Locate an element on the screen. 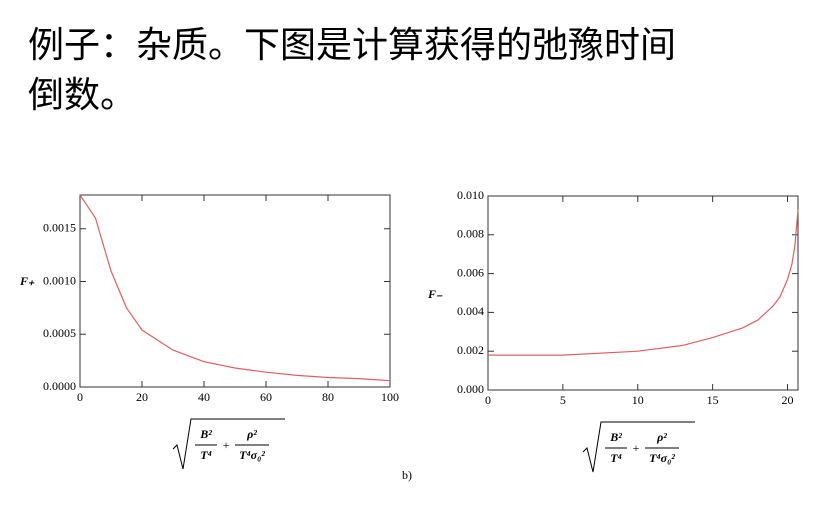 The width and height of the screenshot is (821, 505). y-tick-label: 0.010 is located at coordinates (470, 195).